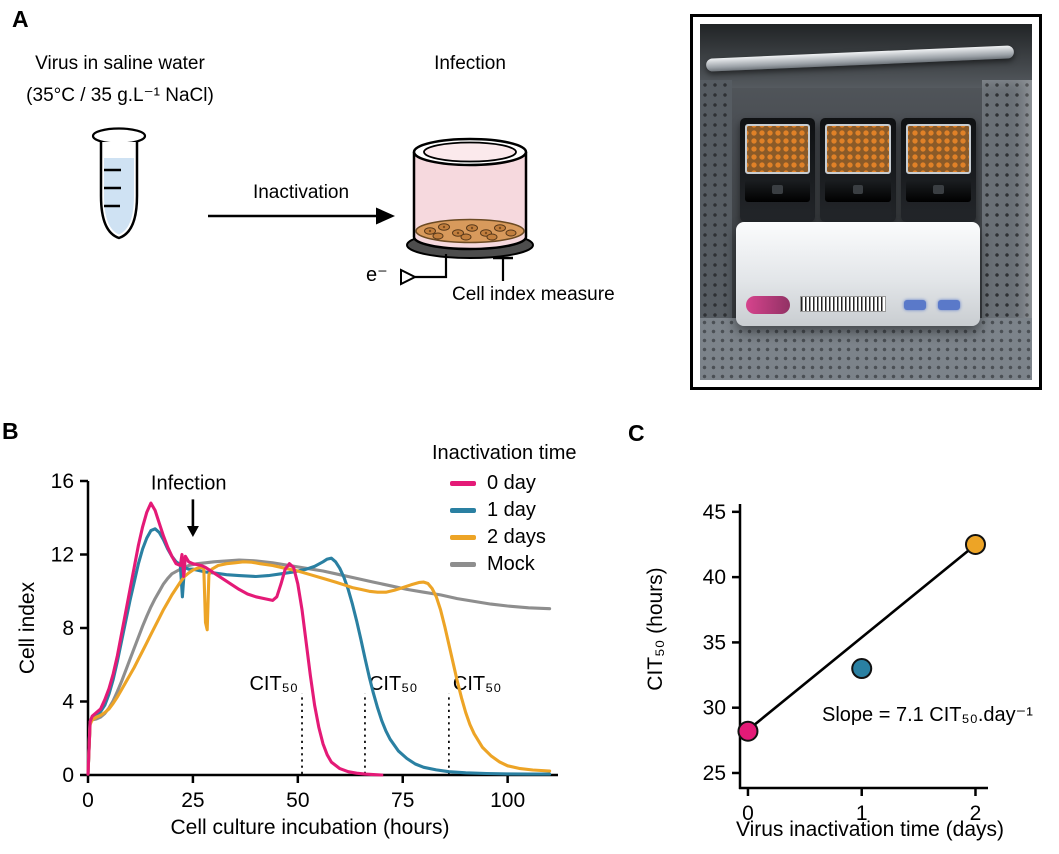 Image resolution: width=1059 pixels, height=854 pixels. I want to click on svg-text: 30, so click(714, 708).